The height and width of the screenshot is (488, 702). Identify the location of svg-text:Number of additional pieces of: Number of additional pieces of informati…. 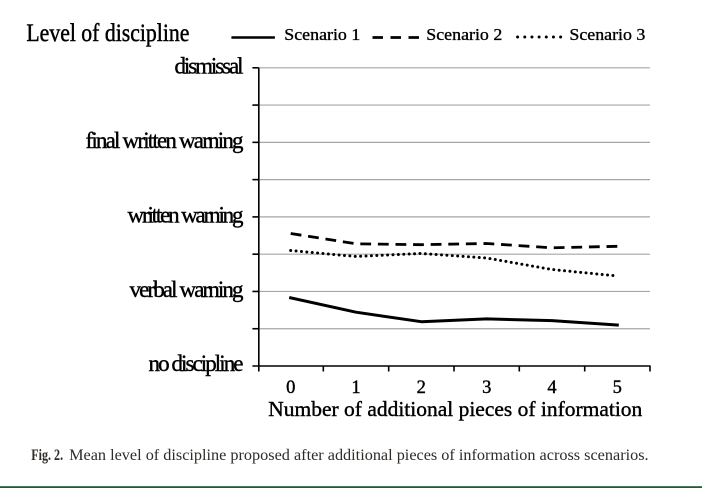
(455, 409).